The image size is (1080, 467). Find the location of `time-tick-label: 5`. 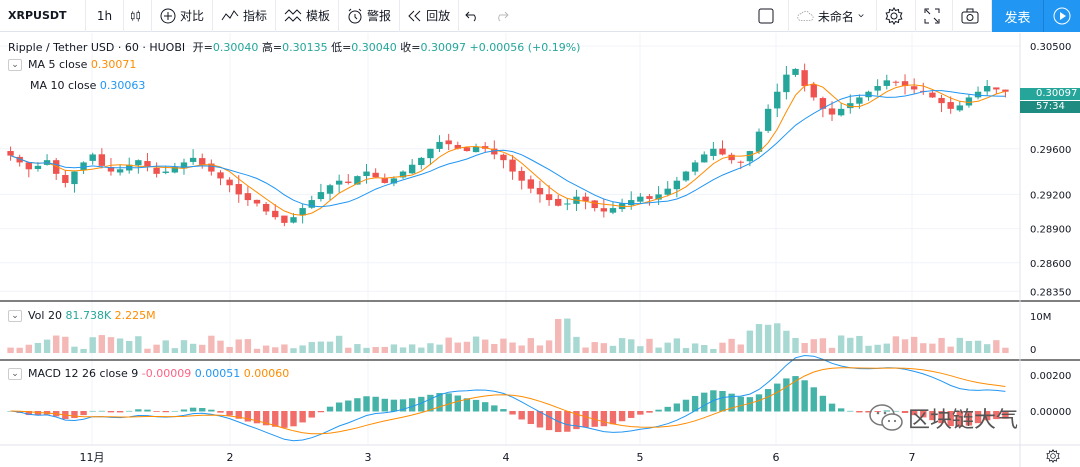

time-tick-label: 5 is located at coordinates (640, 457).